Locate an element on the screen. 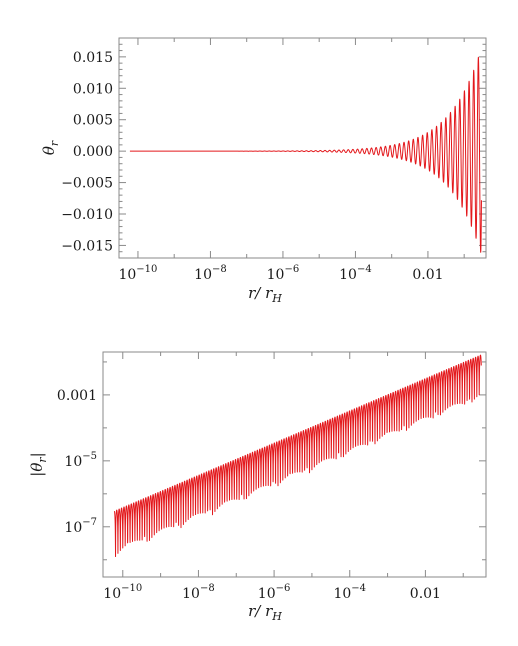 The width and height of the screenshot is (518, 646). y-axis-title-tail: | is located at coordinates (37, 454).